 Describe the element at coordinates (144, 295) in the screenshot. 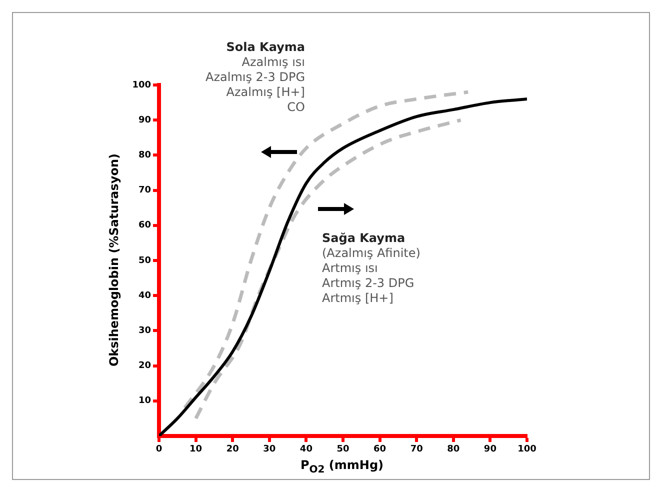

I see `y-tick-label: 40` at that location.